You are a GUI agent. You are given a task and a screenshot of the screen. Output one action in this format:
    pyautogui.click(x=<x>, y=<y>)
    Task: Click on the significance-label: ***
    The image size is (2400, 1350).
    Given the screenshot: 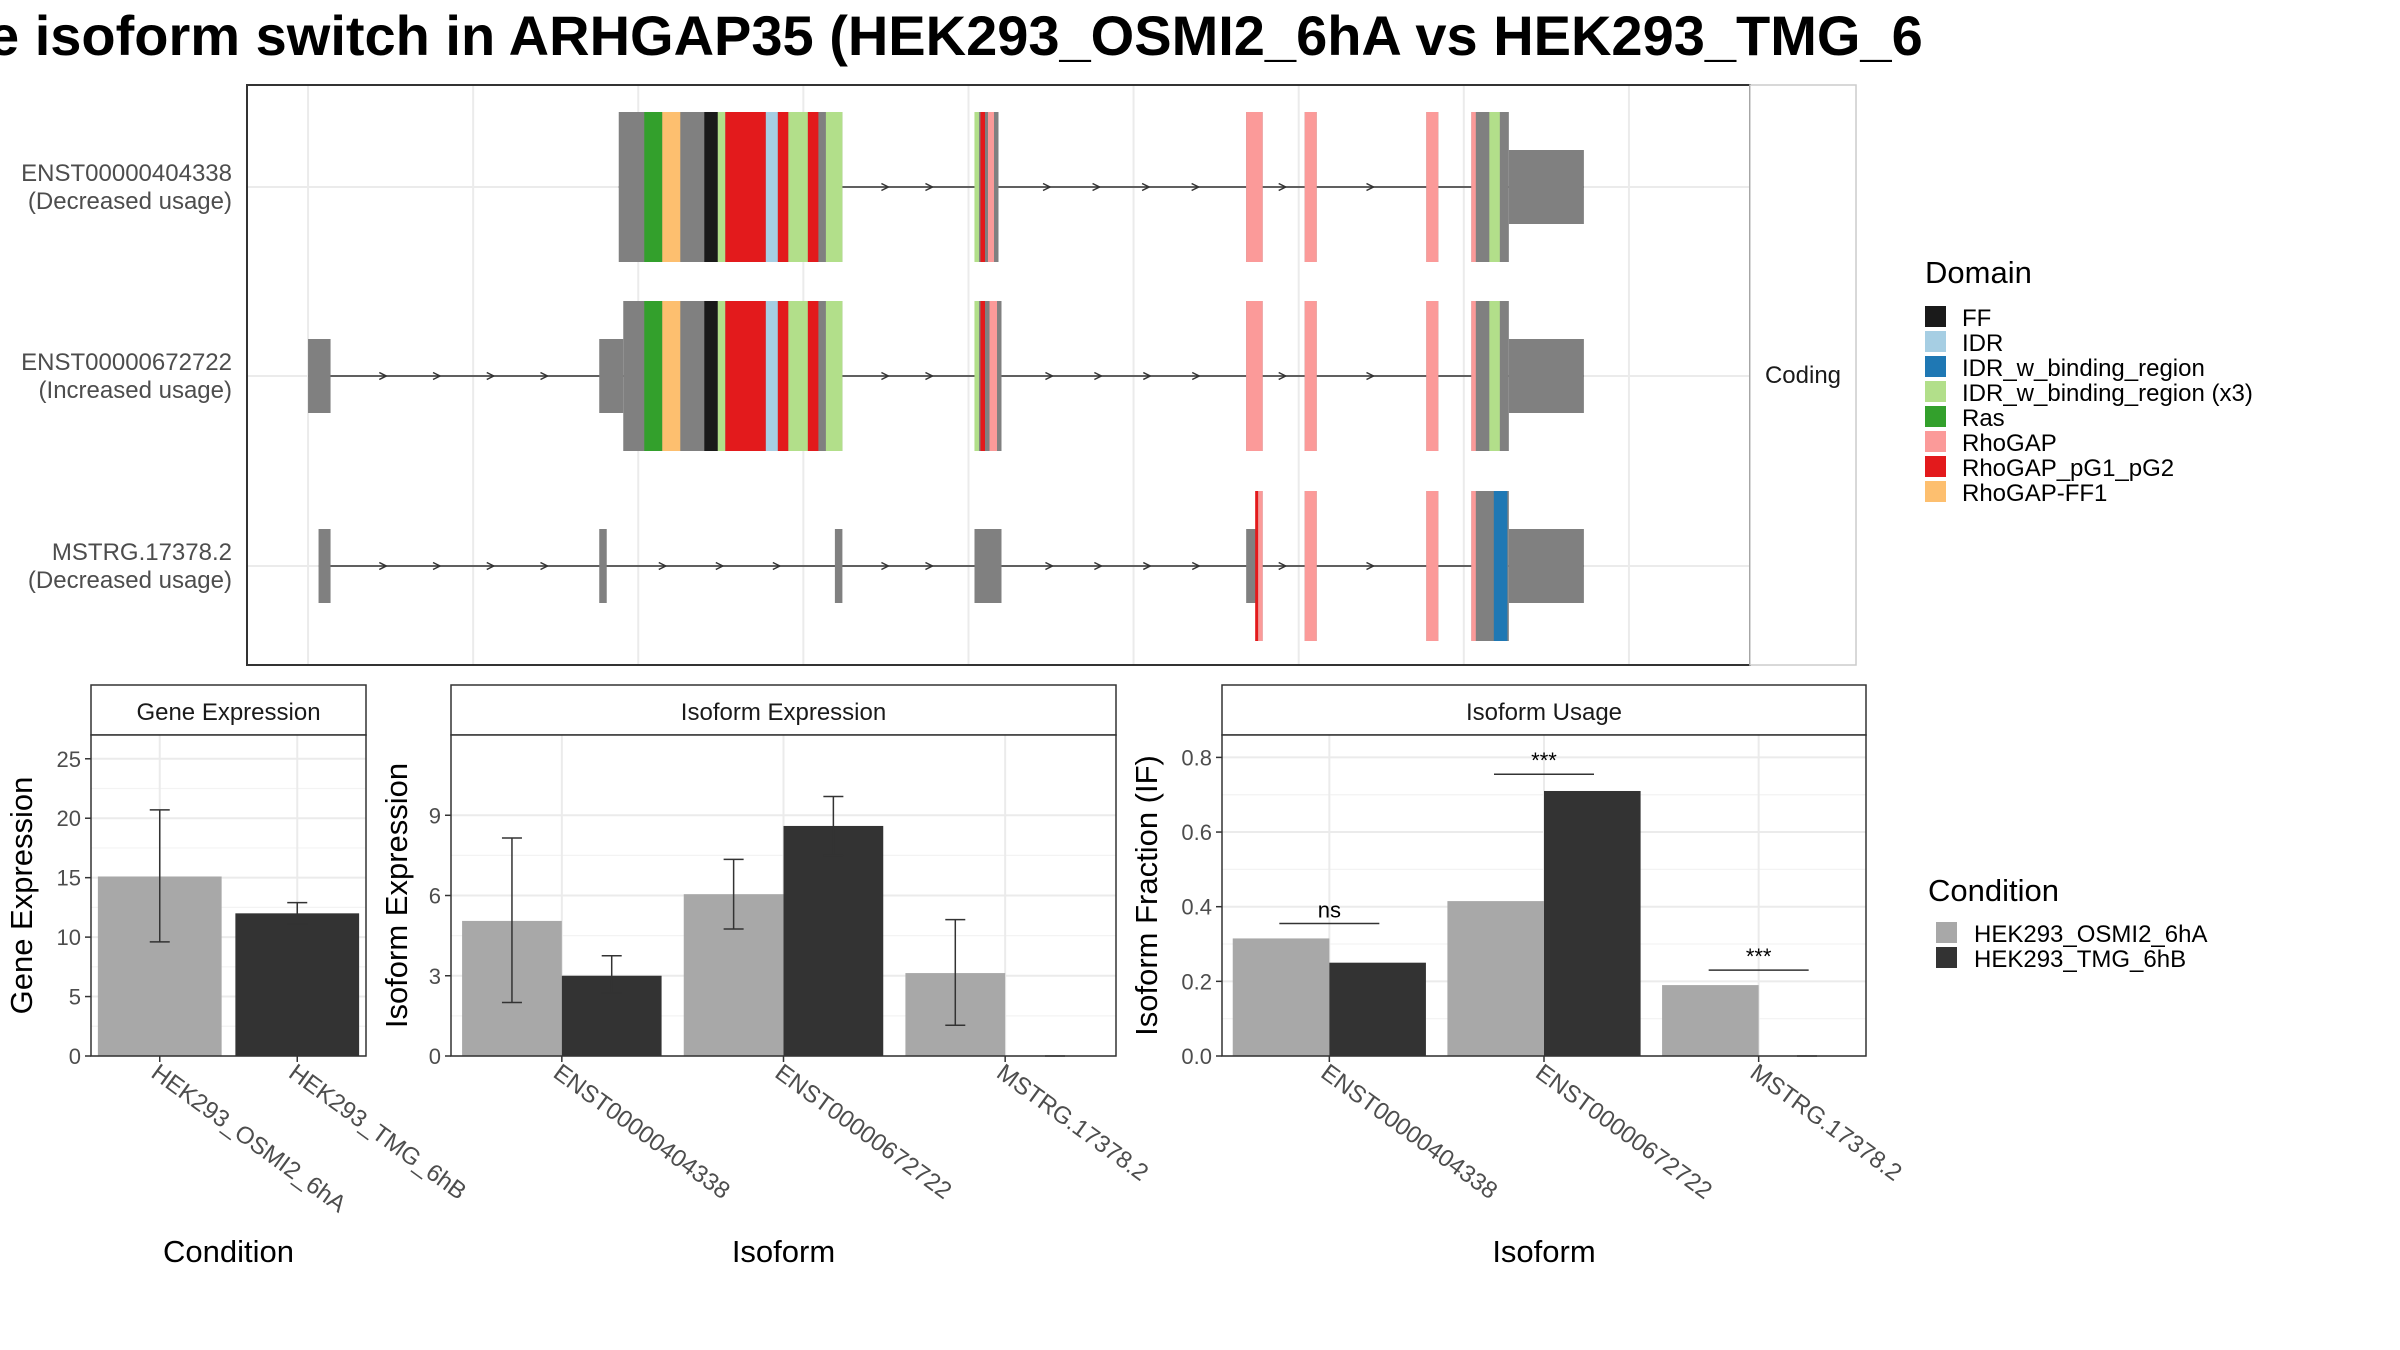 What is the action you would take?
    pyautogui.click(x=1759, y=956)
    